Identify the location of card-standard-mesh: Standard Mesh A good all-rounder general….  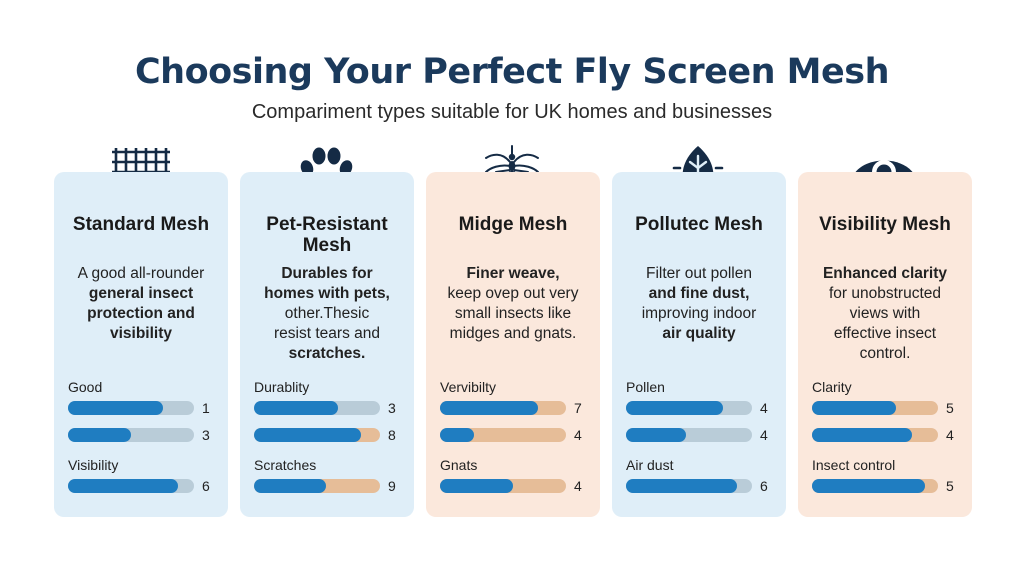
(141, 344).